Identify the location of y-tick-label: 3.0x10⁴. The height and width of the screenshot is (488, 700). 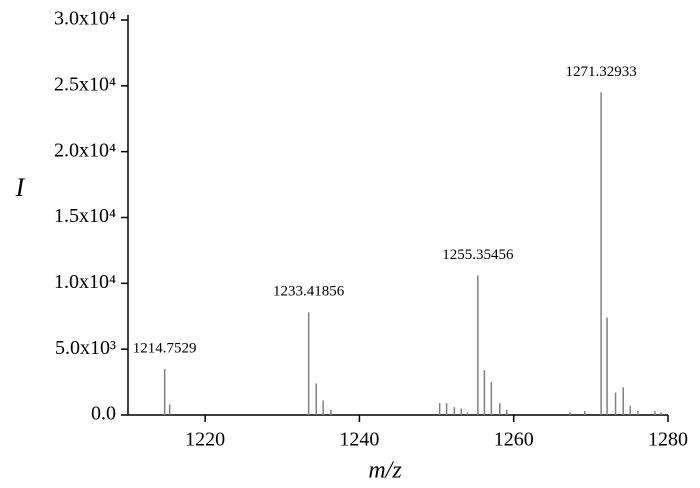
(85, 19).